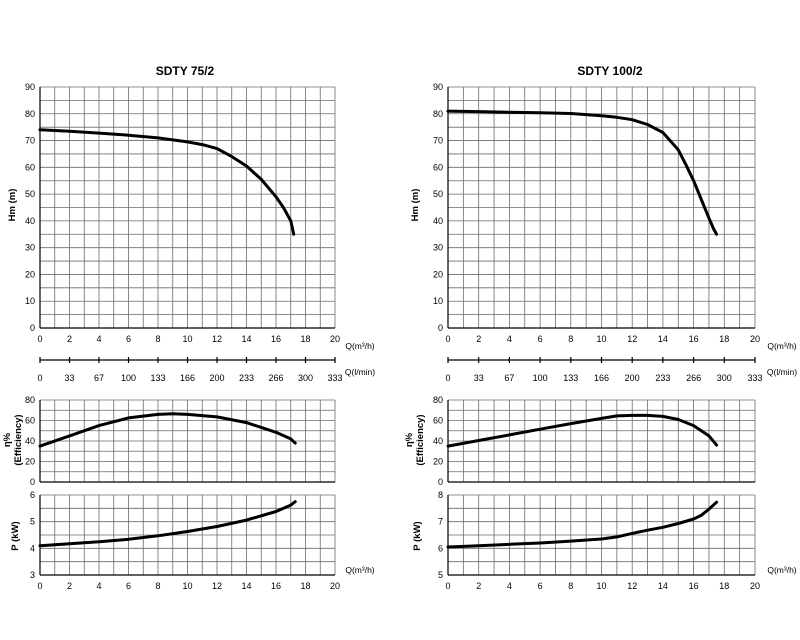  Describe the element at coordinates (167, 524) in the screenshot. I see `series-line-power` at that location.